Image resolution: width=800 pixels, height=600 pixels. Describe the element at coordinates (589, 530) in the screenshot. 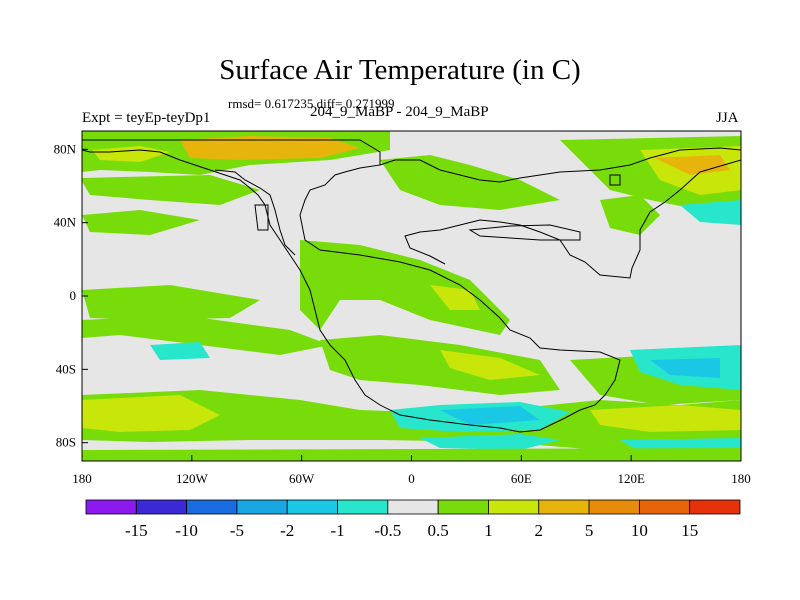

I see `colorbar-label: 5` at that location.